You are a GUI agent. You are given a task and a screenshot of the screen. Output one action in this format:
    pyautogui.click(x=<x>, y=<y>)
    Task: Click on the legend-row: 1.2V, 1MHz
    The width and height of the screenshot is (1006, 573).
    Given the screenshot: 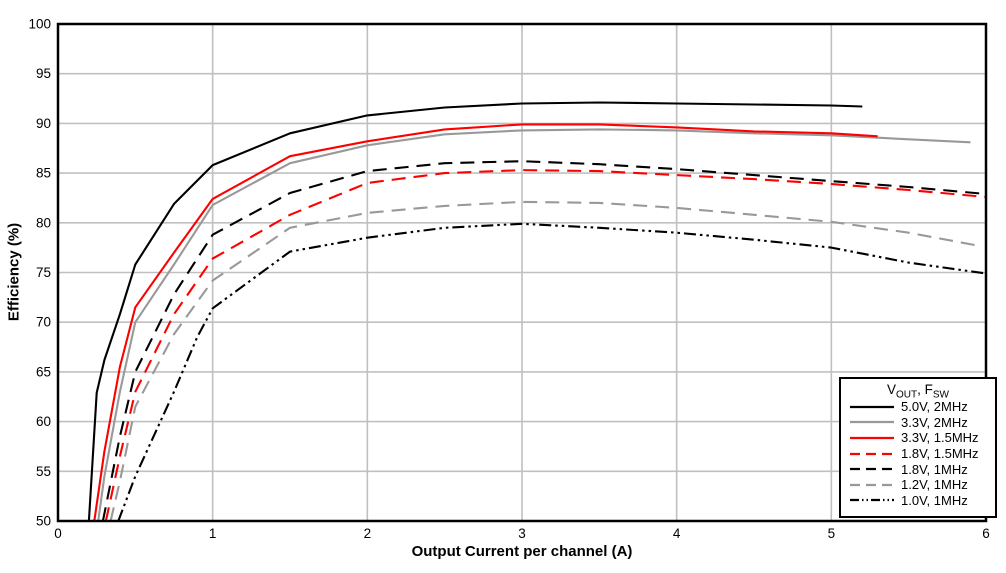 What is the action you would take?
    pyautogui.click(x=918, y=485)
    